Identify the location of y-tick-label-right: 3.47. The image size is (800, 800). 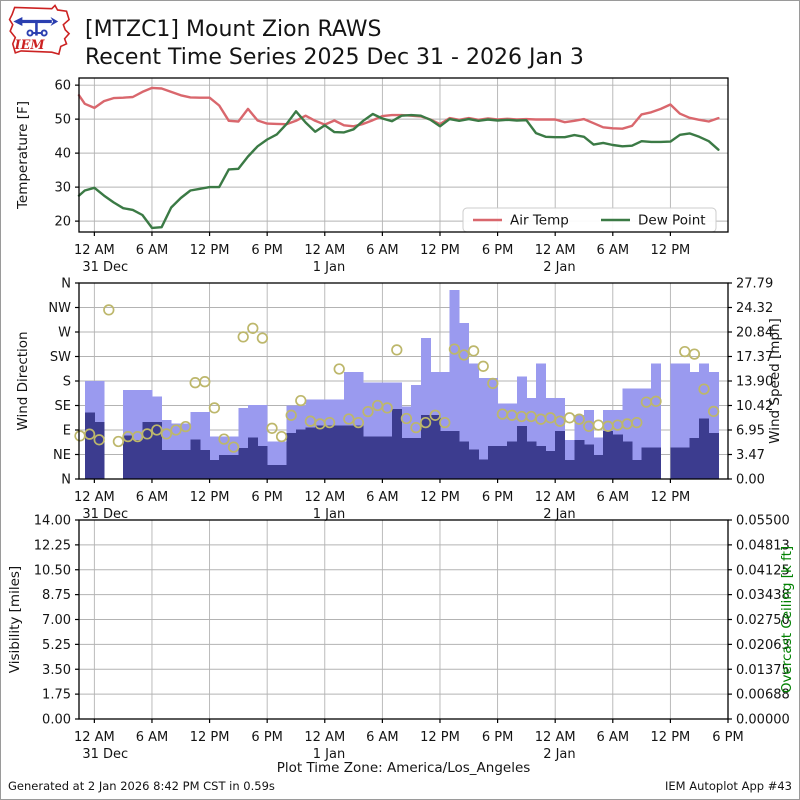
(750, 455).